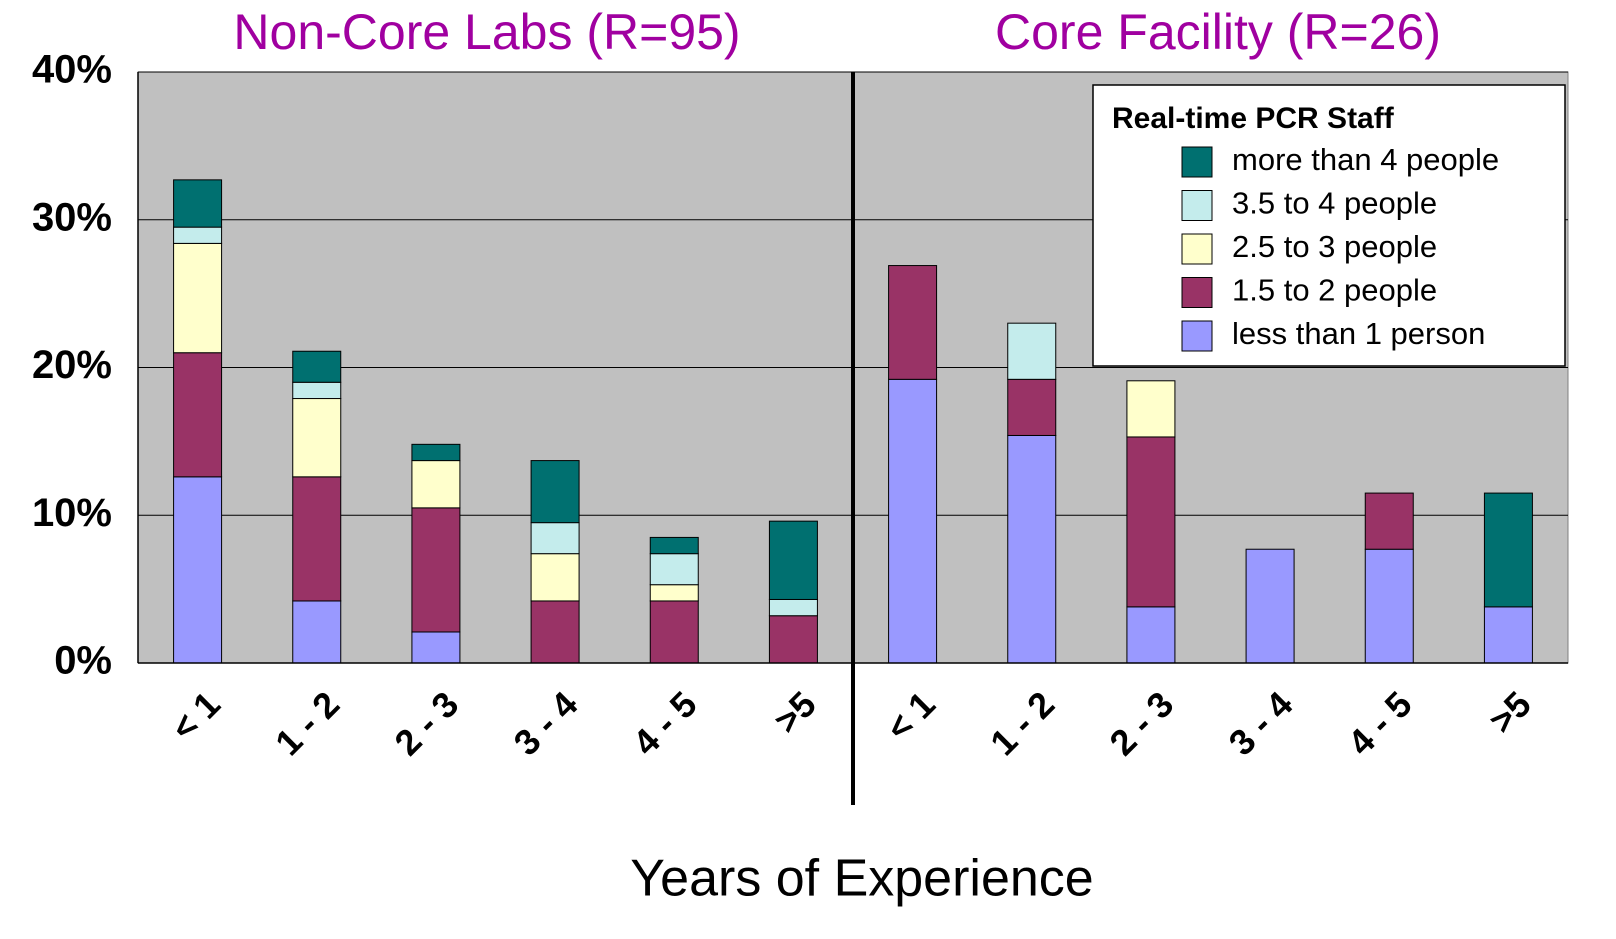 This screenshot has width=1616, height=939. What do you see at coordinates (1334, 290) in the screenshot?
I see `legend-label: 1.5 to 2 people` at bounding box center [1334, 290].